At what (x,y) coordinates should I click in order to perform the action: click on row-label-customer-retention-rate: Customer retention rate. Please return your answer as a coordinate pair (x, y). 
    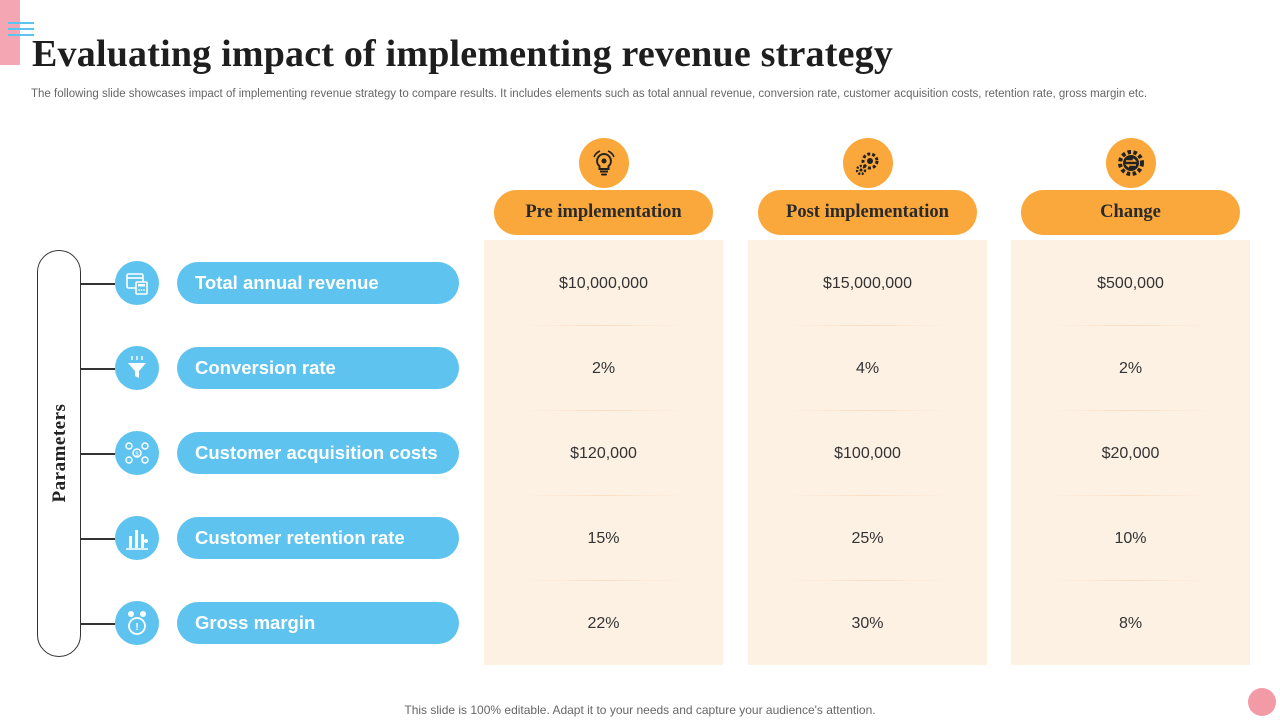
    Looking at the image, I should click on (318, 538).